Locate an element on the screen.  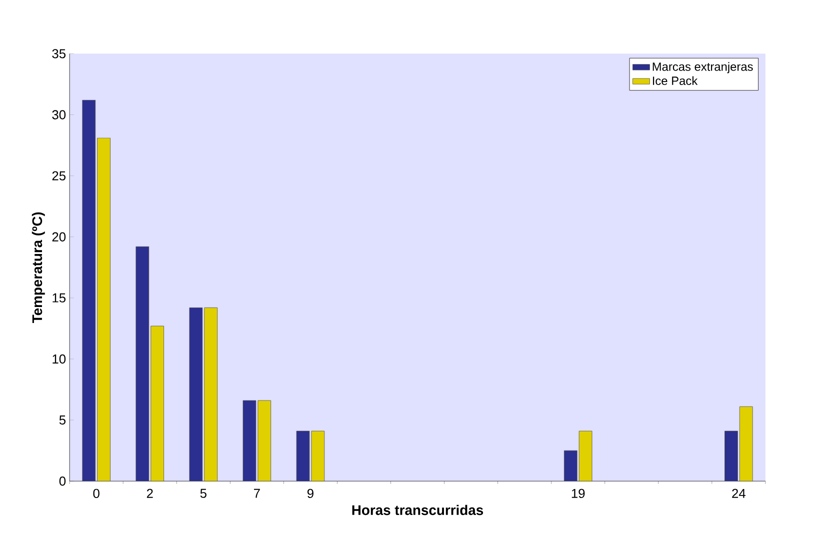
y-tick-label: 5 is located at coordinates (62, 420).